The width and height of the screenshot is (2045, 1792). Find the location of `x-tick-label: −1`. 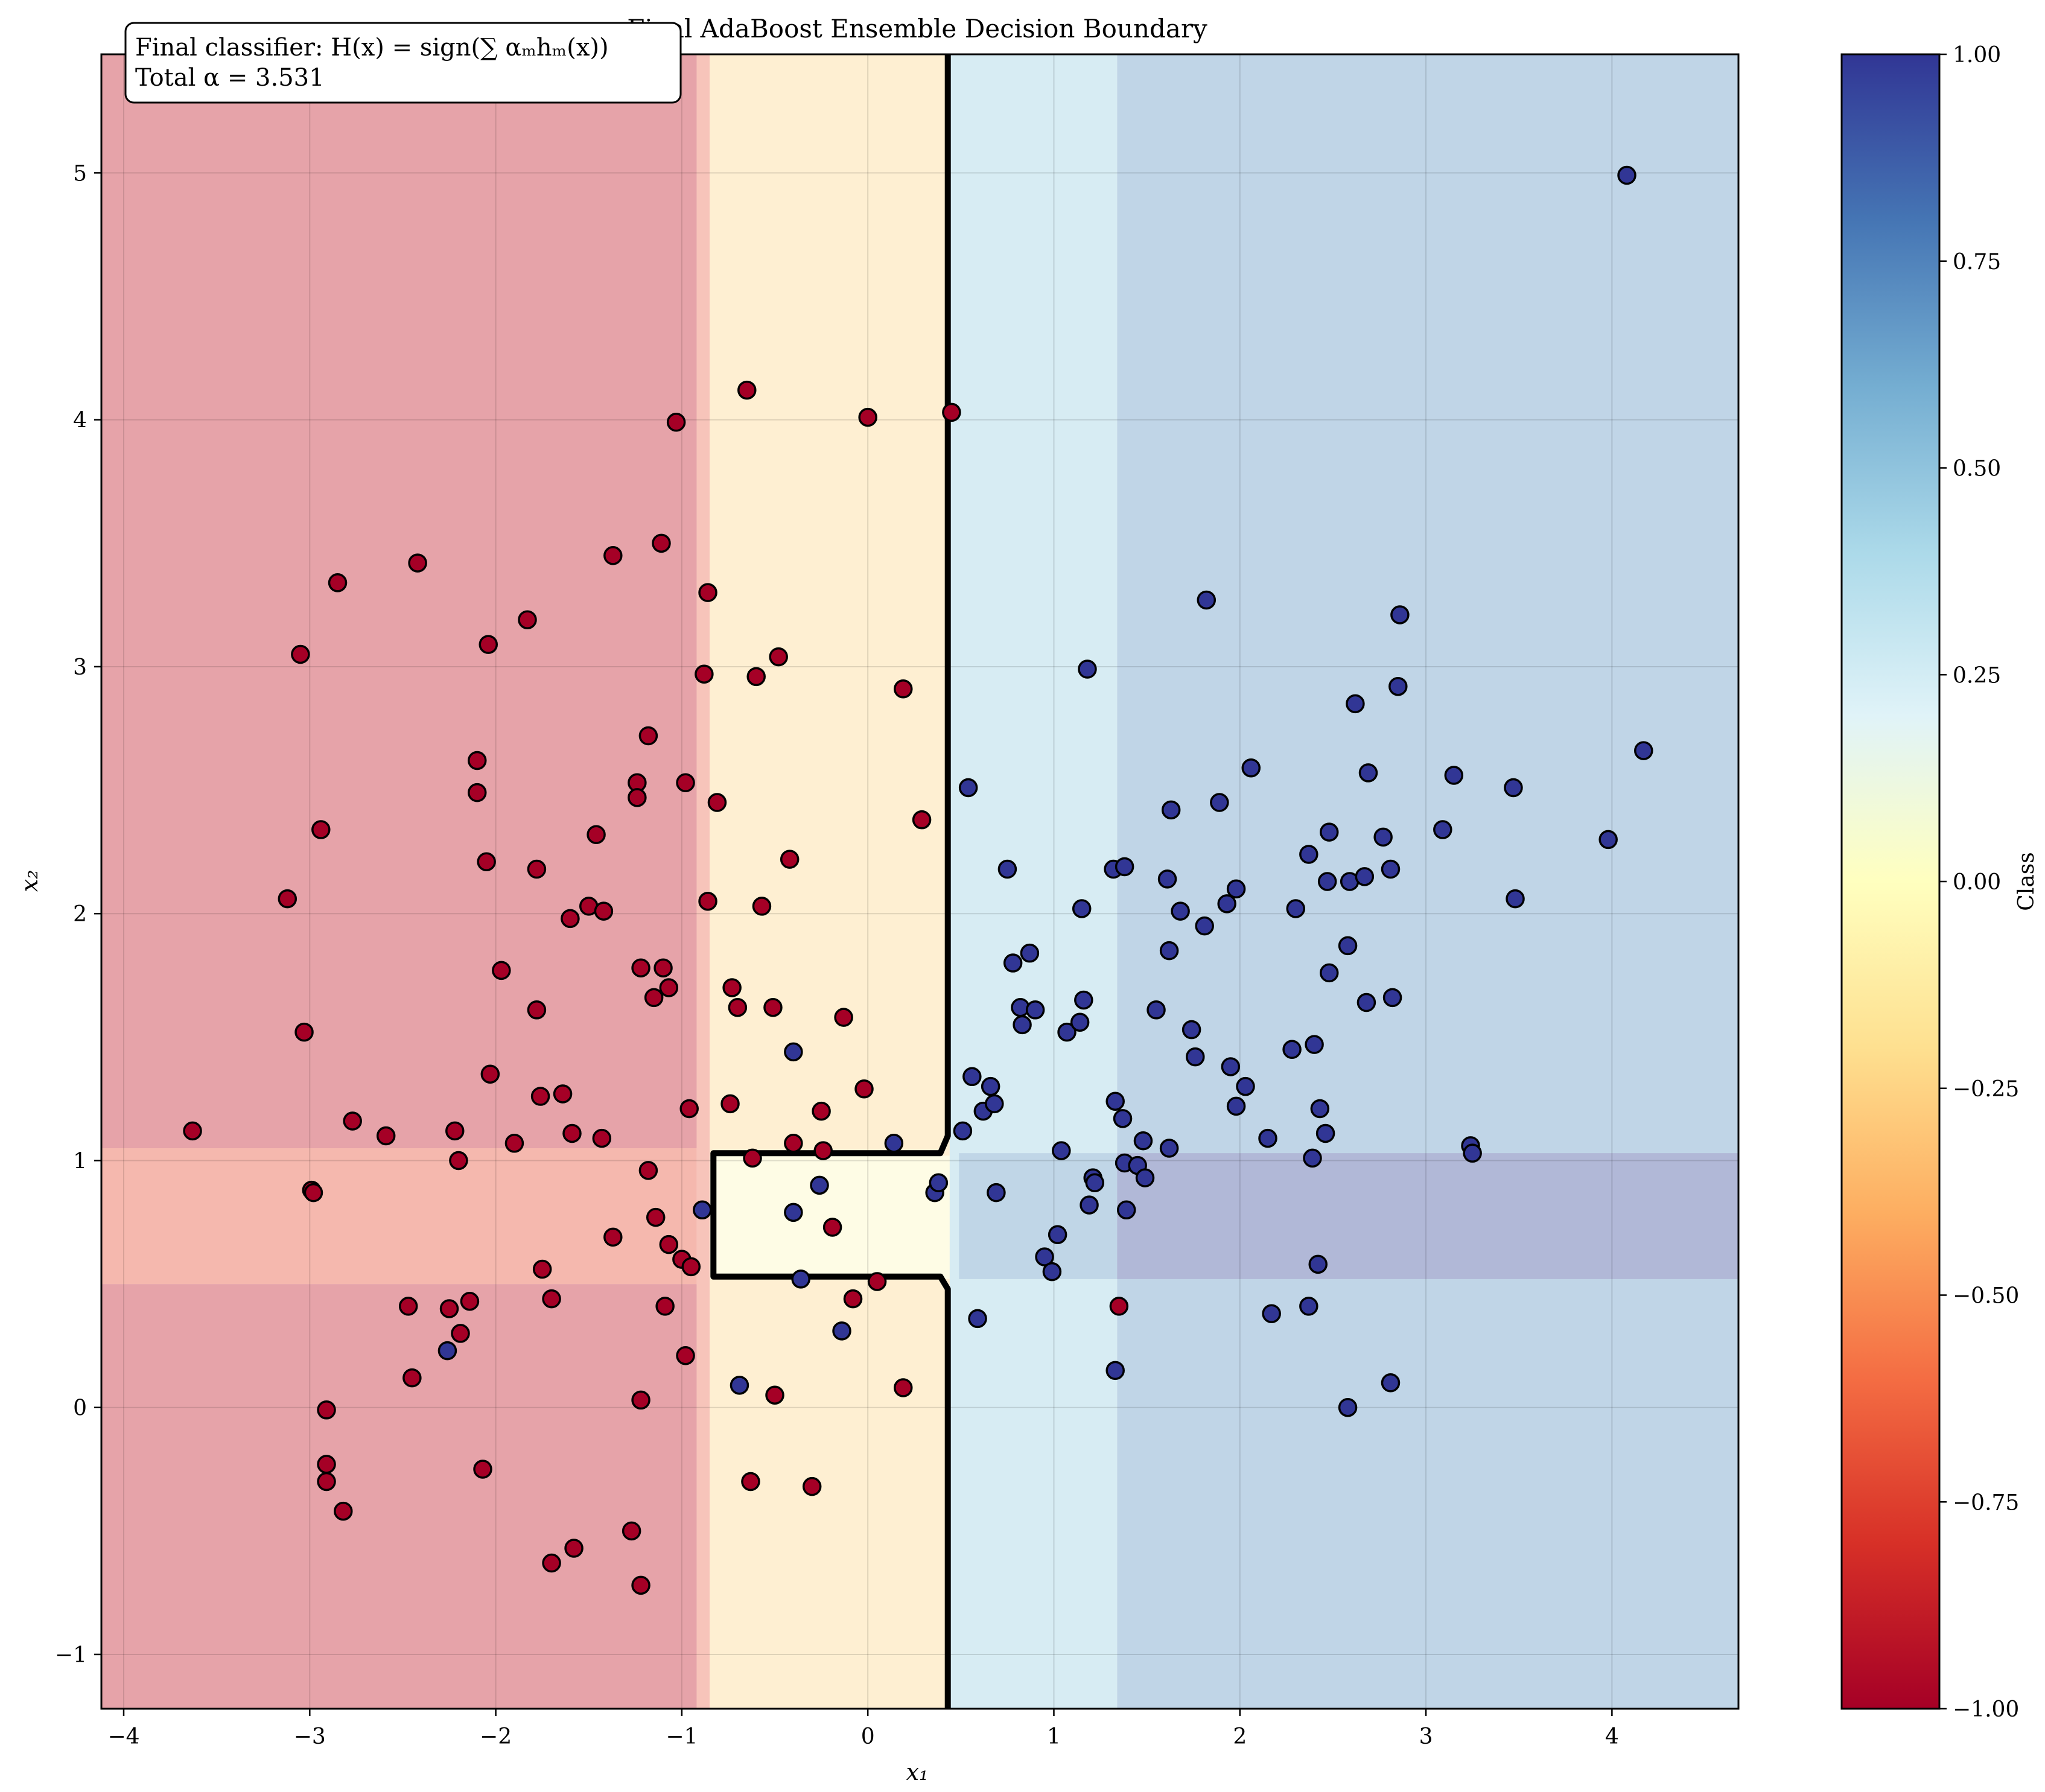

x-tick-label: −1 is located at coordinates (682, 1736).